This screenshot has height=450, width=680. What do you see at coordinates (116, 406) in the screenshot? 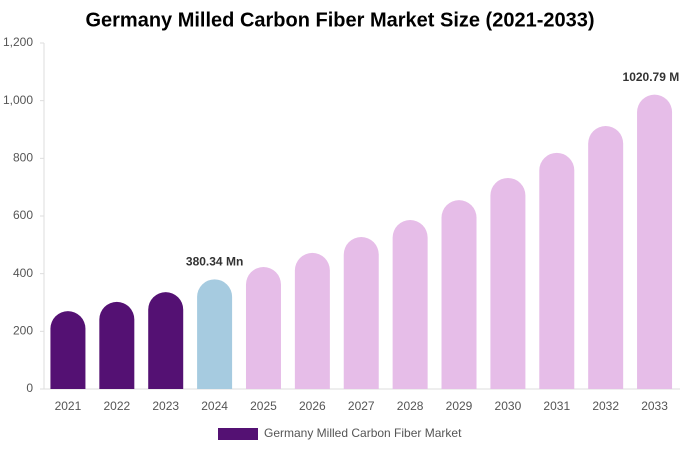
I see `x-tick-label: 2022` at bounding box center [116, 406].